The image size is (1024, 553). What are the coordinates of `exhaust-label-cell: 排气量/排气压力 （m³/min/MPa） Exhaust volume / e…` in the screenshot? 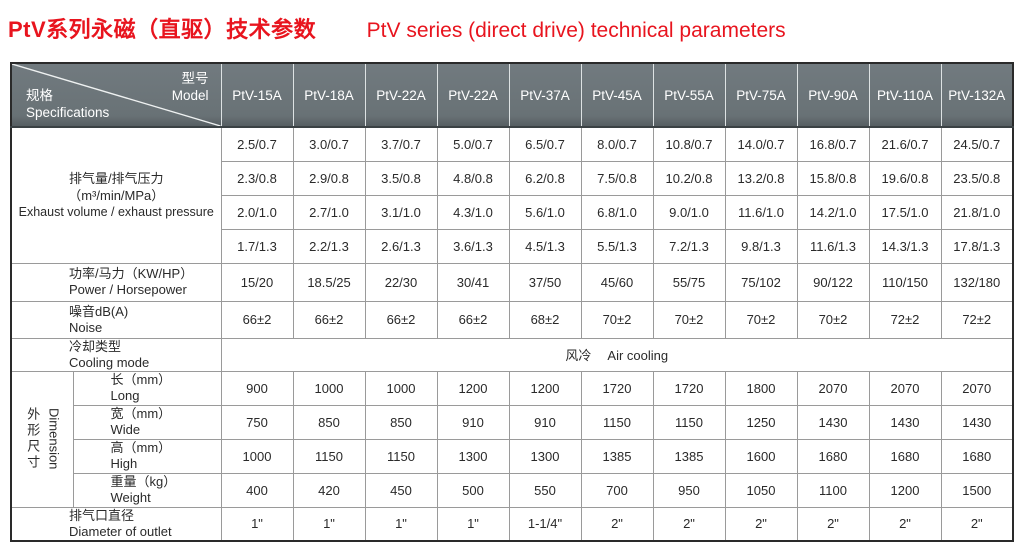 It's located at (116, 195).